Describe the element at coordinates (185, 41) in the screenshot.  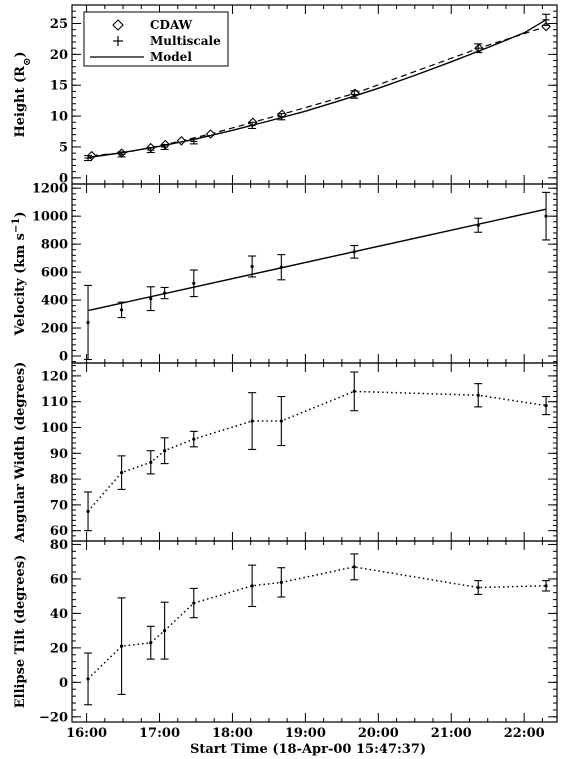
I see `legend-label: Multiscale` at that location.